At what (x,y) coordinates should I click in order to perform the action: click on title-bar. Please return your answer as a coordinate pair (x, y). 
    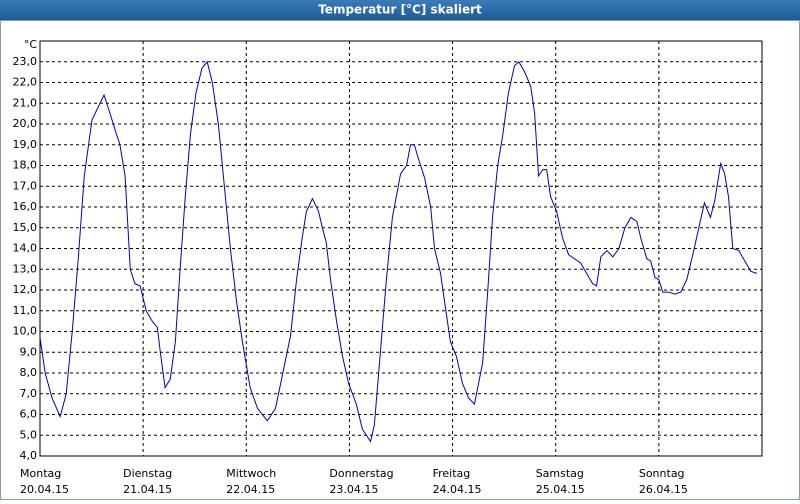
    Looking at the image, I should click on (400, 10).